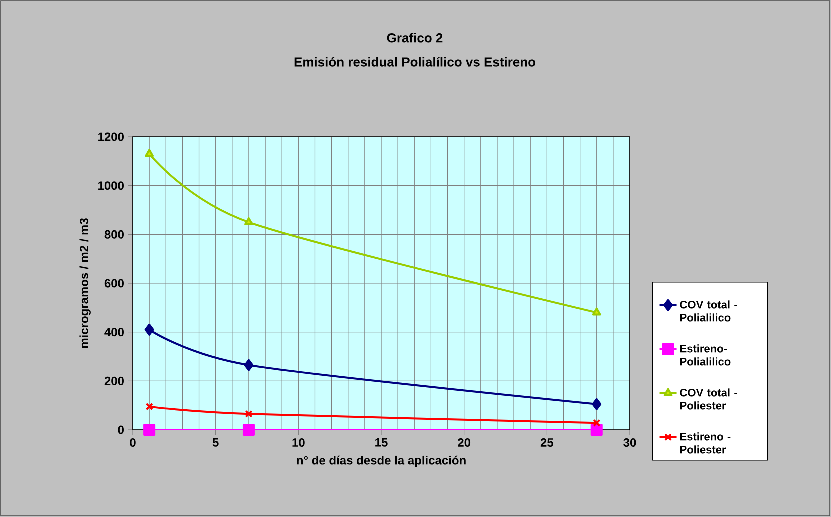 The width and height of the screenshot is (831, 517). Describe the element at coordinates (415, 62) in the screenshot. I see `chart-subtitle: Emisión residual Polialílico vs Estireno` at that location.